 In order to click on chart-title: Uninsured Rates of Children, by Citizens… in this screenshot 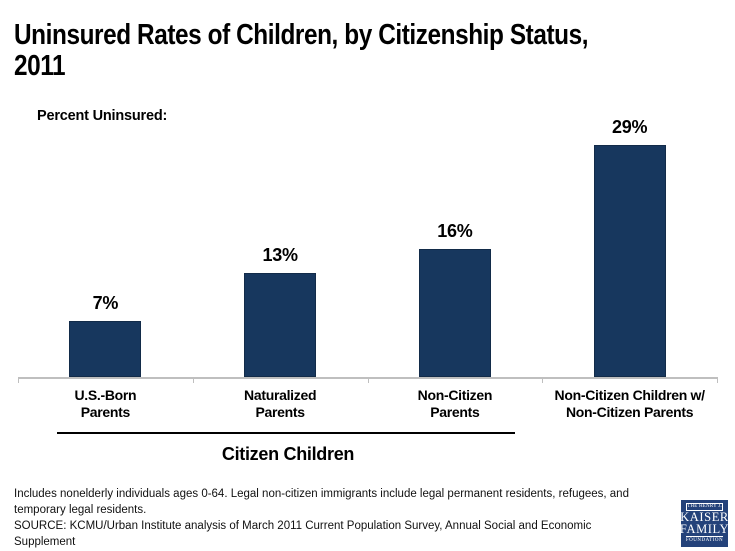, I will do `click(301, 50)`.